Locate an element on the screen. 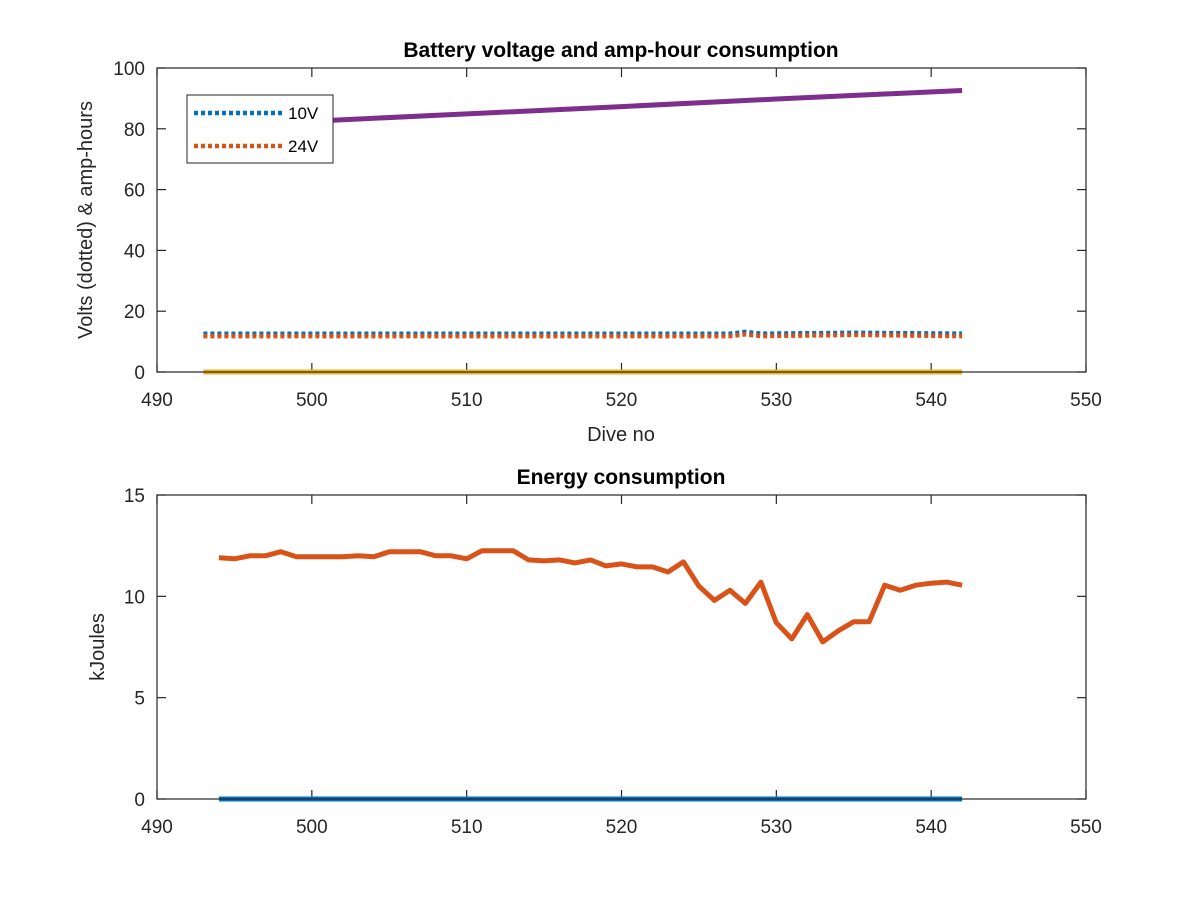  legend: 10V 24V is located at coordinates (260, 129).